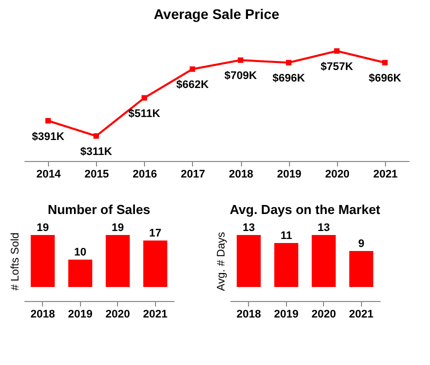 The width and height of the screenshot is (430, 365). What do you see at coordinates (361, 244) in the screenshot?
I see `data-label: 9` at bounding box center [361, 244].